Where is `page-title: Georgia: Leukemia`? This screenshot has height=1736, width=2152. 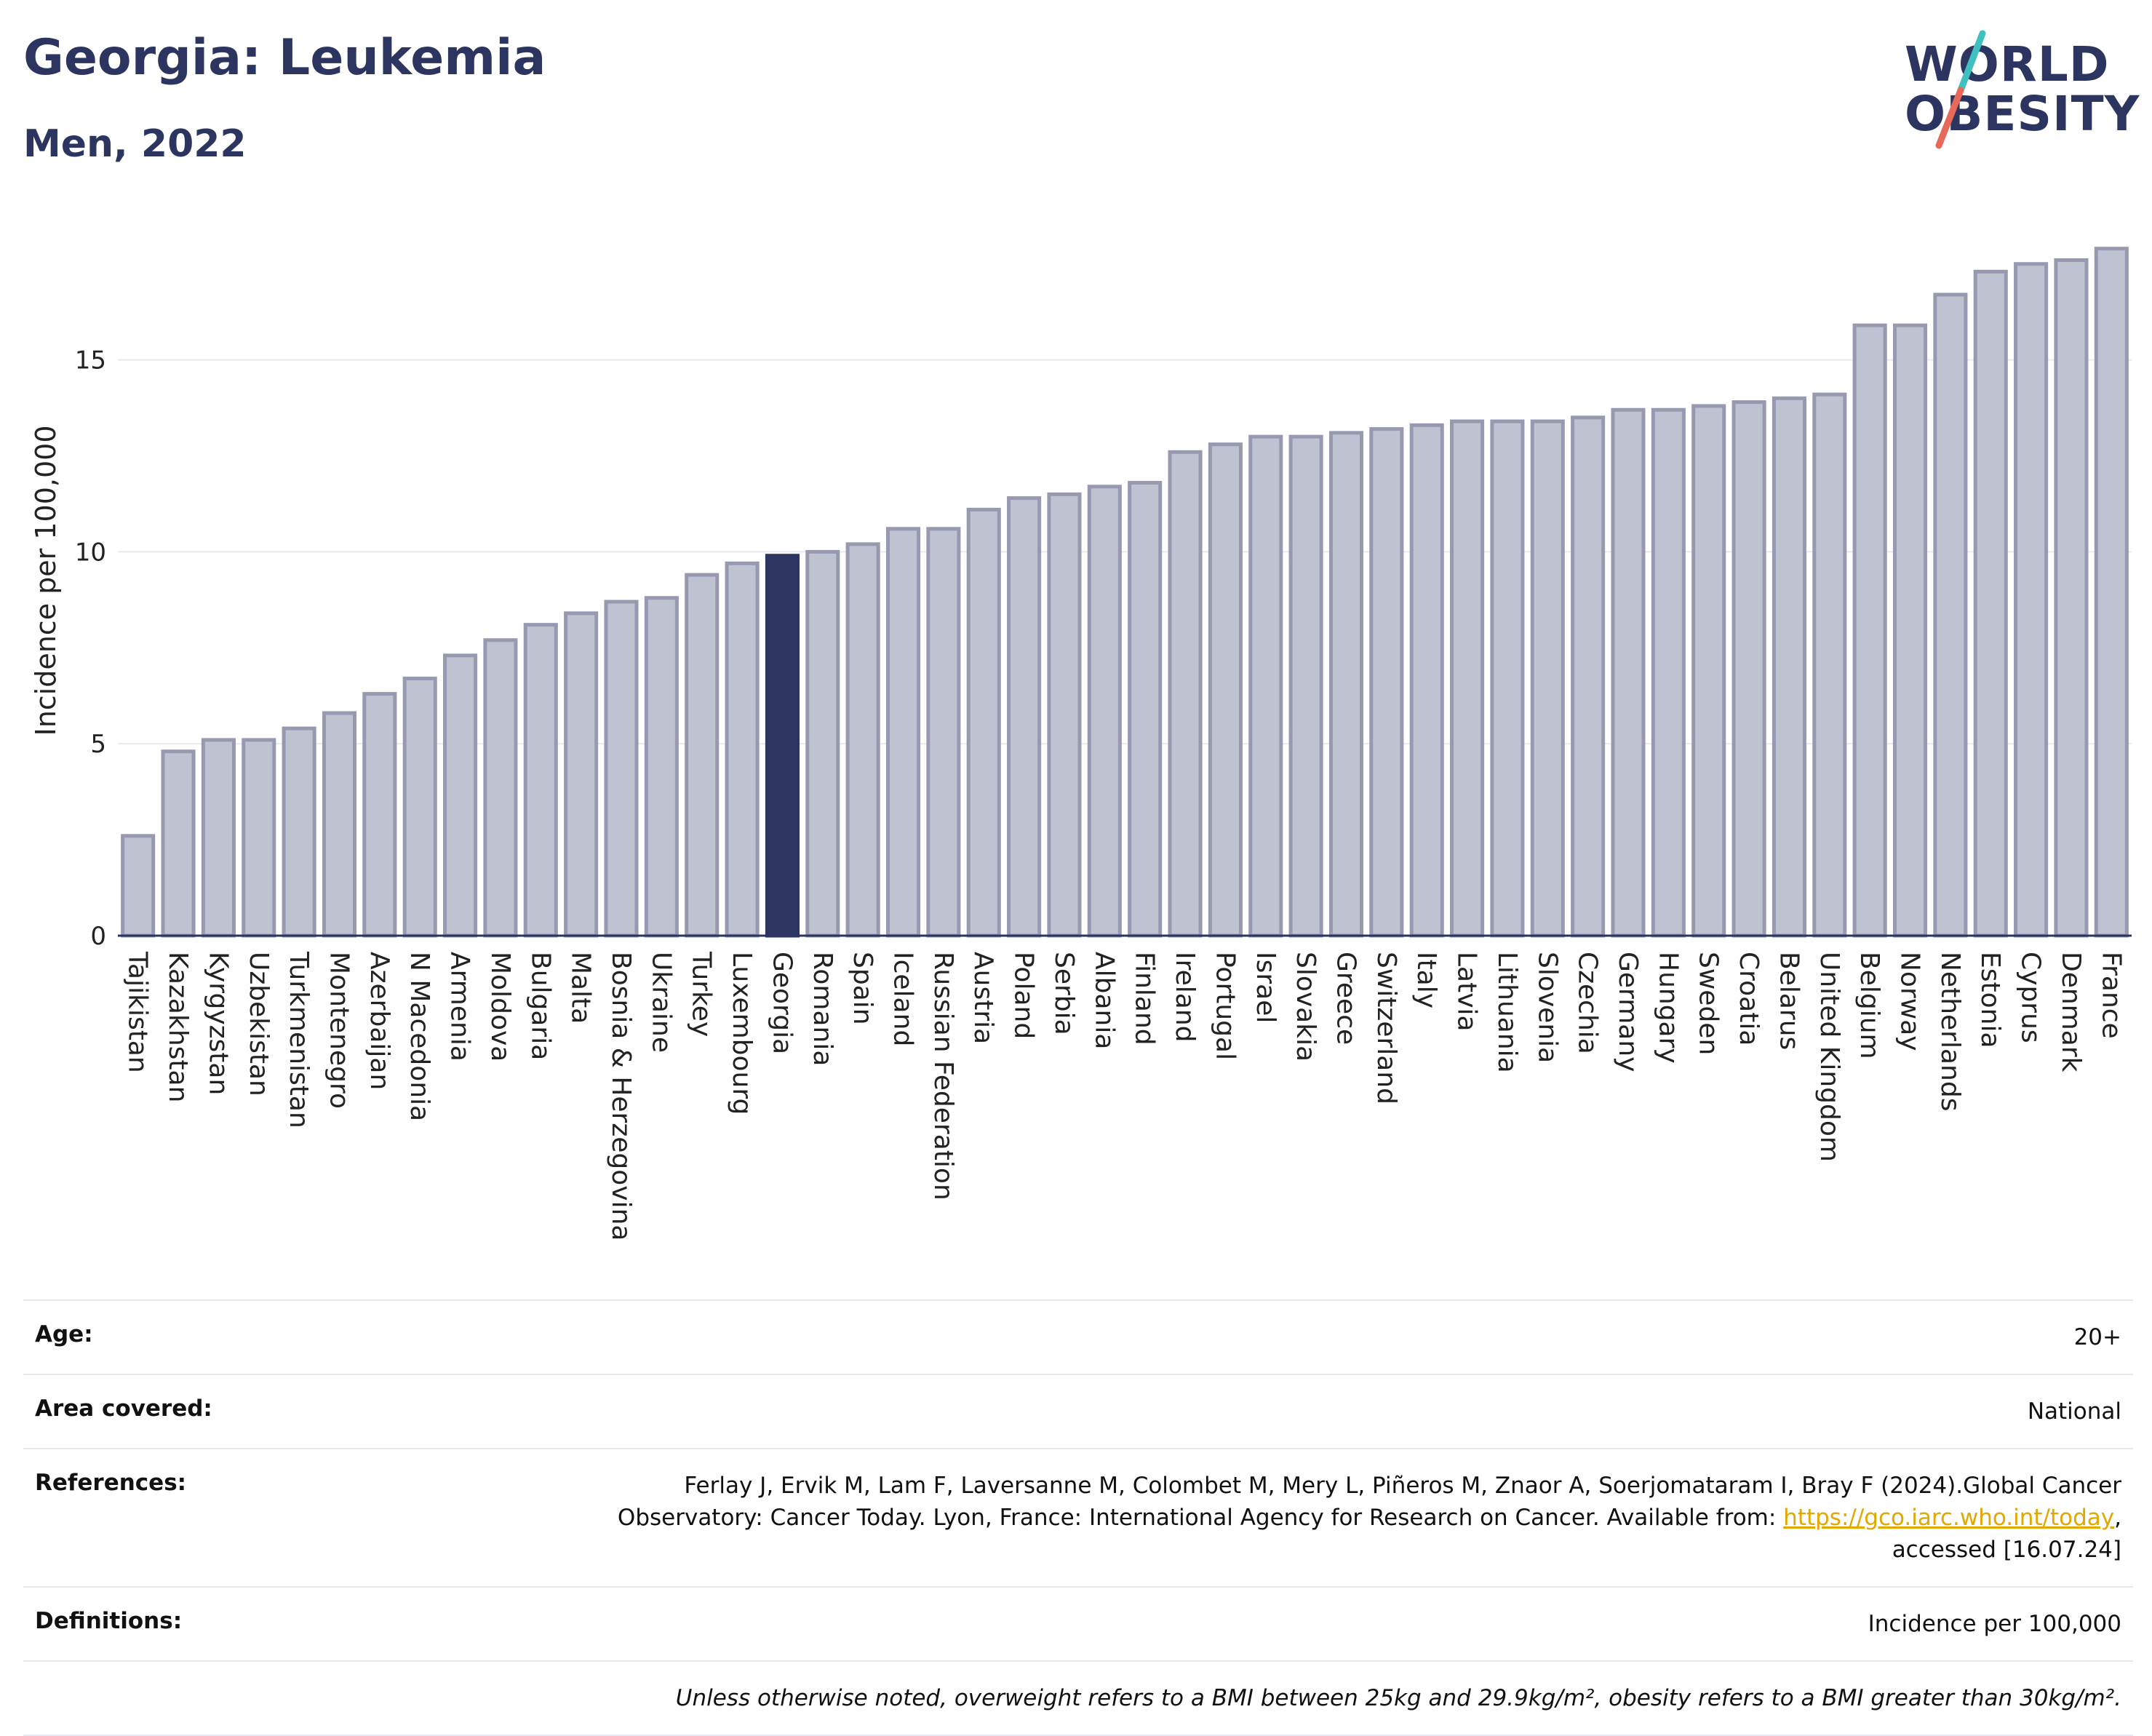 page-title: Georgia: Leukemia is located at coordinates (284, 58).